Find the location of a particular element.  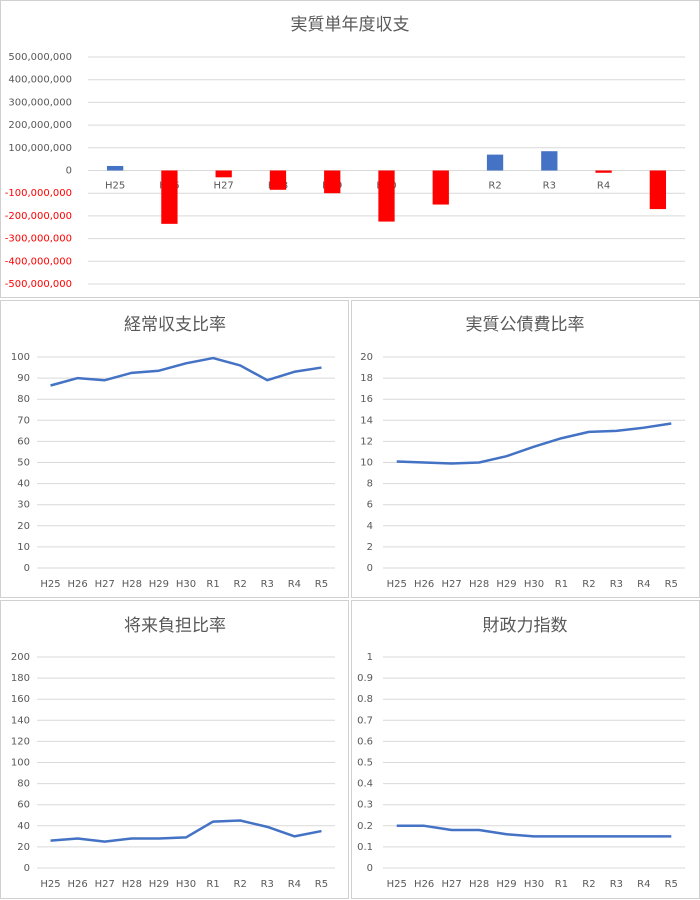

y-tick-label: 100,000,000 is located at coordinates (40, 148).